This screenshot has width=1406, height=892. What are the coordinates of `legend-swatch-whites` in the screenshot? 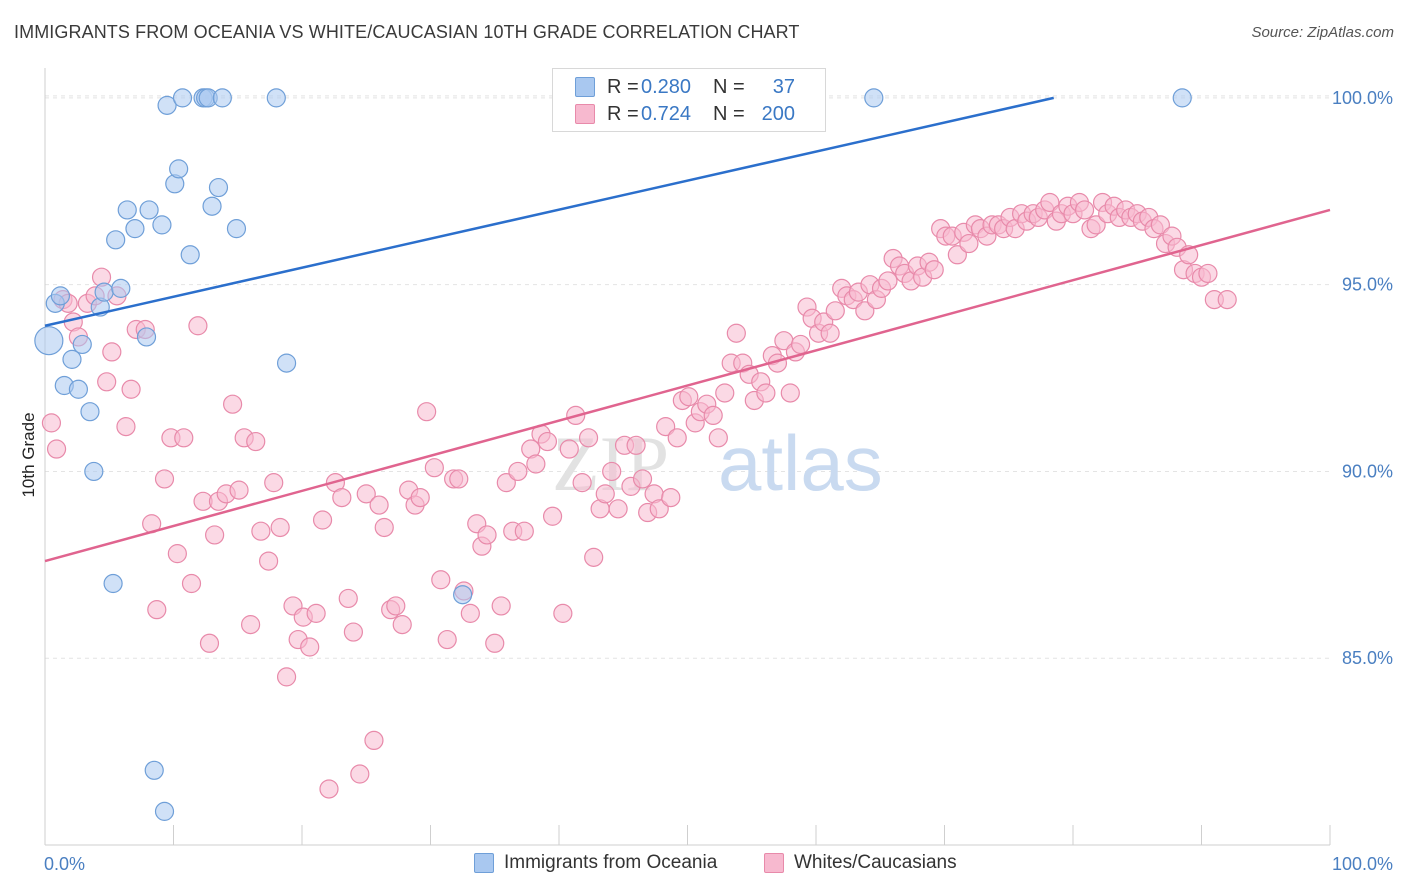 It's located at (585, 114).